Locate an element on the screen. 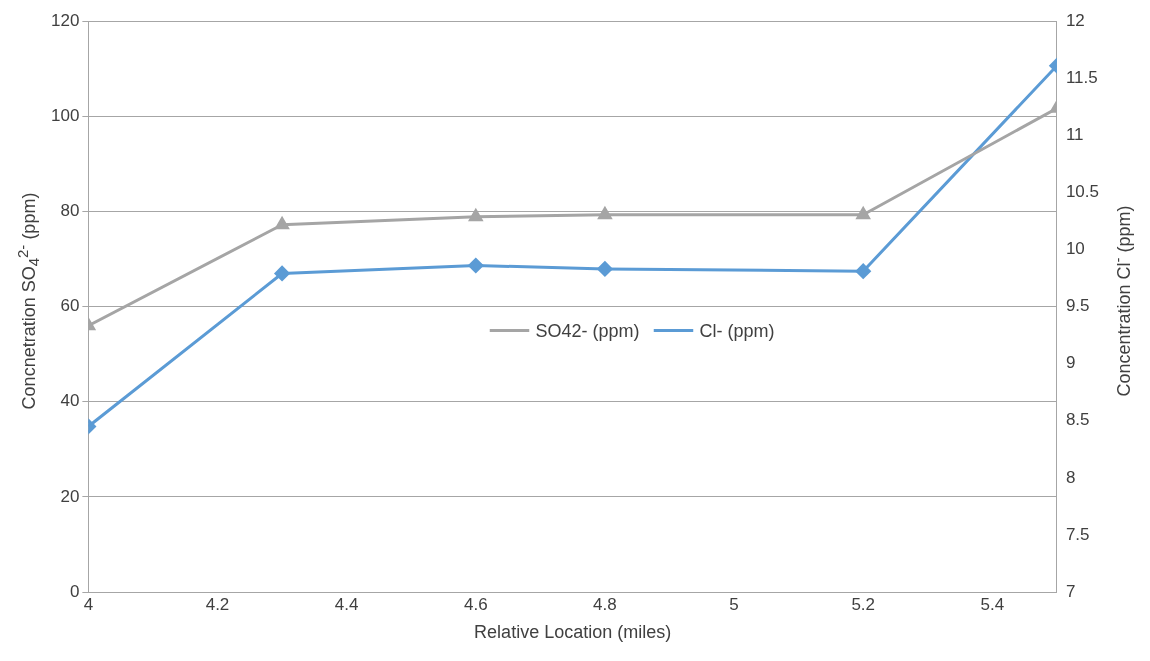 The image size is (1150, 661). y-tick-label: 40 is located at coordinates (70, 401).